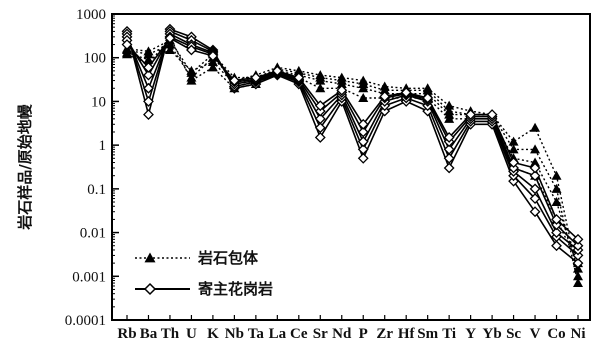 The image size is (595, 343). Describe the element at coordinates (213, 334) in the screenshot. I see `x-tick-label: K` at that location.